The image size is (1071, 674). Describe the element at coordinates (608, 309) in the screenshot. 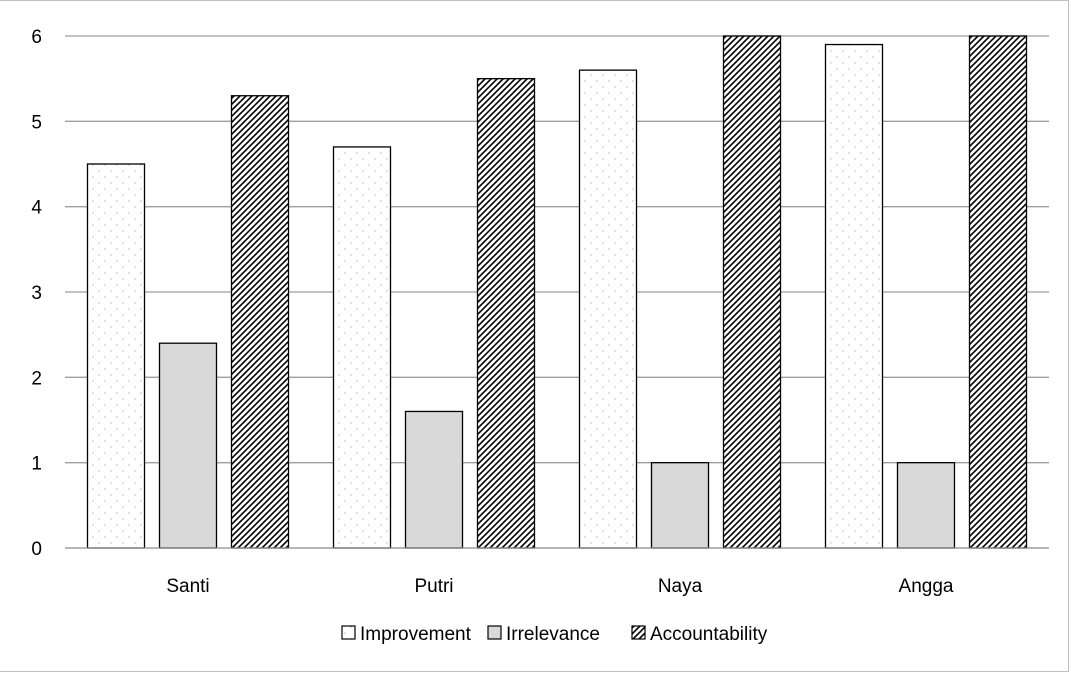

I see `bar-improvement-naya` at that location.